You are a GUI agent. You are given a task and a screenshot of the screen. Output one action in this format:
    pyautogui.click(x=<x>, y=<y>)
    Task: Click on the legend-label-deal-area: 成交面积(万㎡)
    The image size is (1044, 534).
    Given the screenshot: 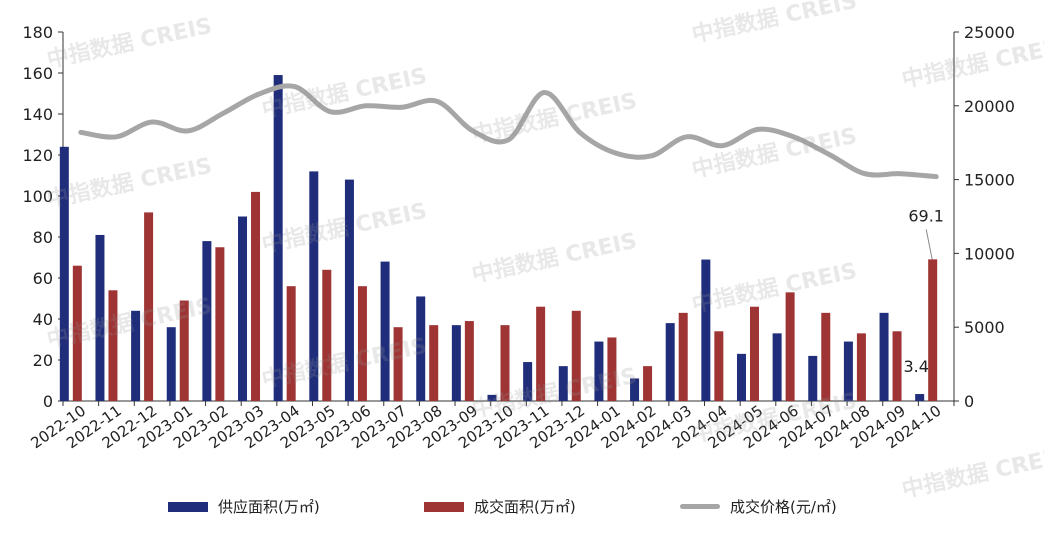 What is the action you would take?
    pyautogui.click(x=525, y=507)
    